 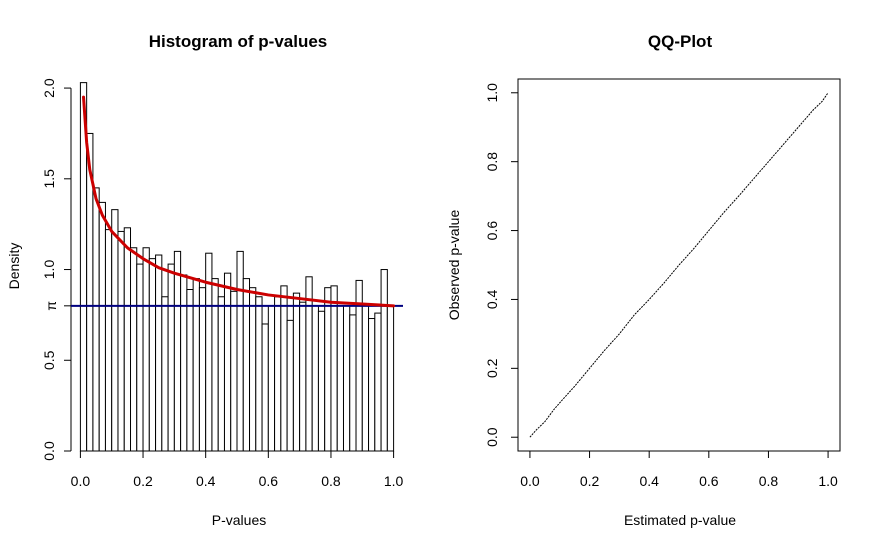 What do you see at coordinates (269, 481) in the screenshot?
I see `histogram-x-tick-label: 0.6` at bounding box center [269, 481].